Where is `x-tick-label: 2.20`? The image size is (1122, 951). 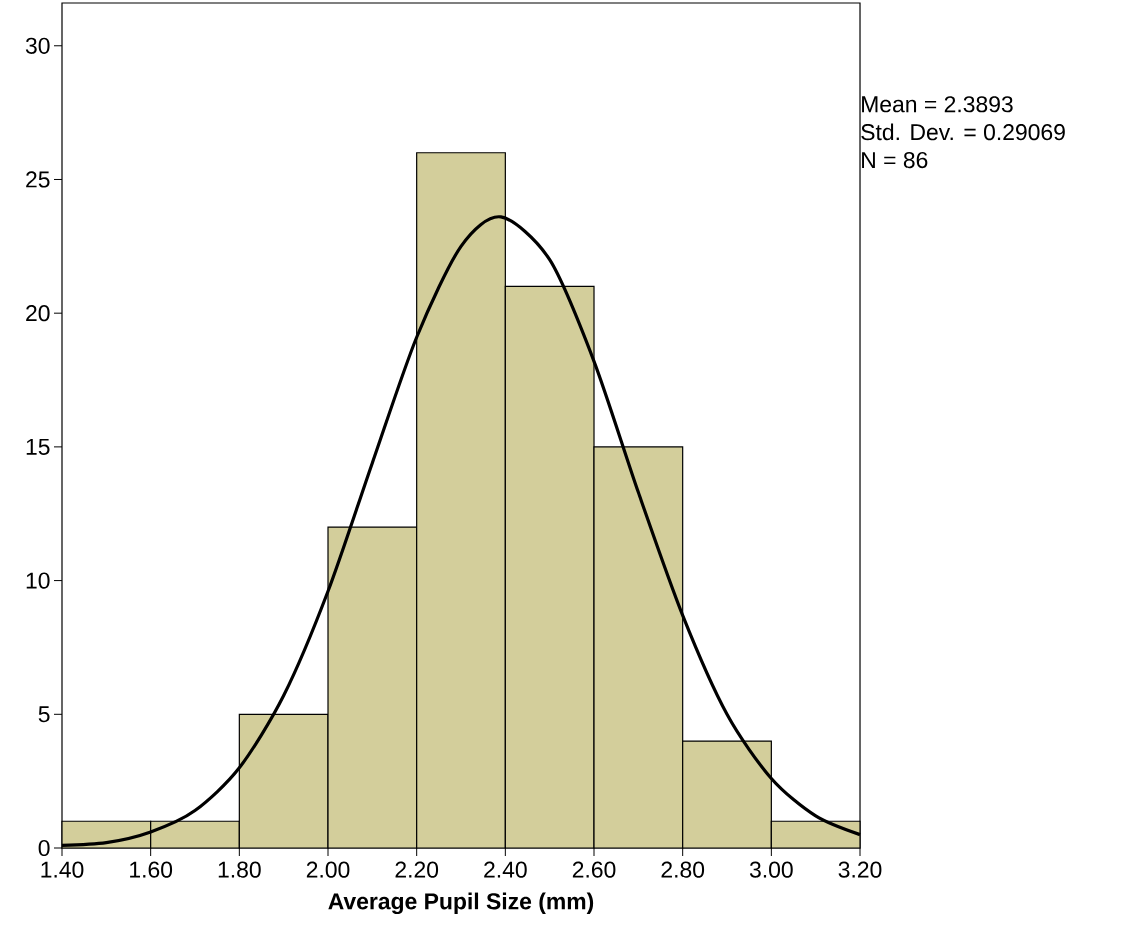
x-tick-label: 2.20 is located at coordinates (417, 869).